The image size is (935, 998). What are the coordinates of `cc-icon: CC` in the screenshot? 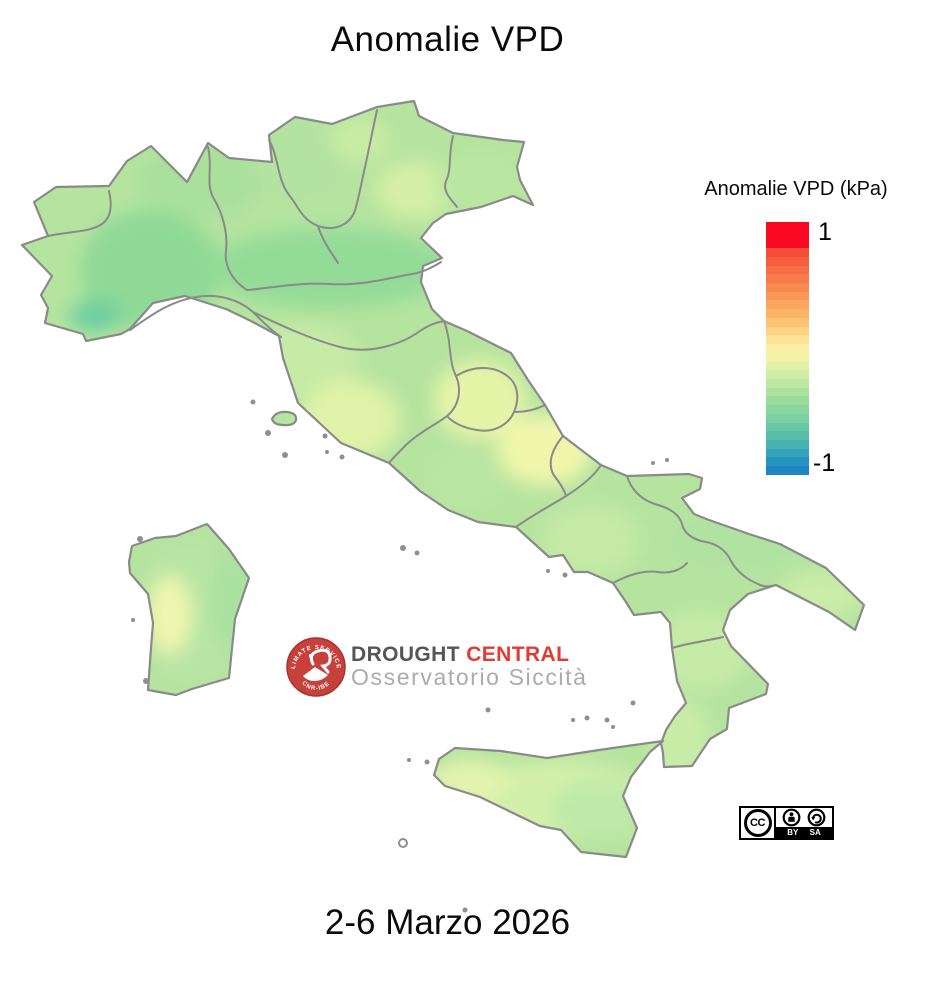 It's located at (757, 823).